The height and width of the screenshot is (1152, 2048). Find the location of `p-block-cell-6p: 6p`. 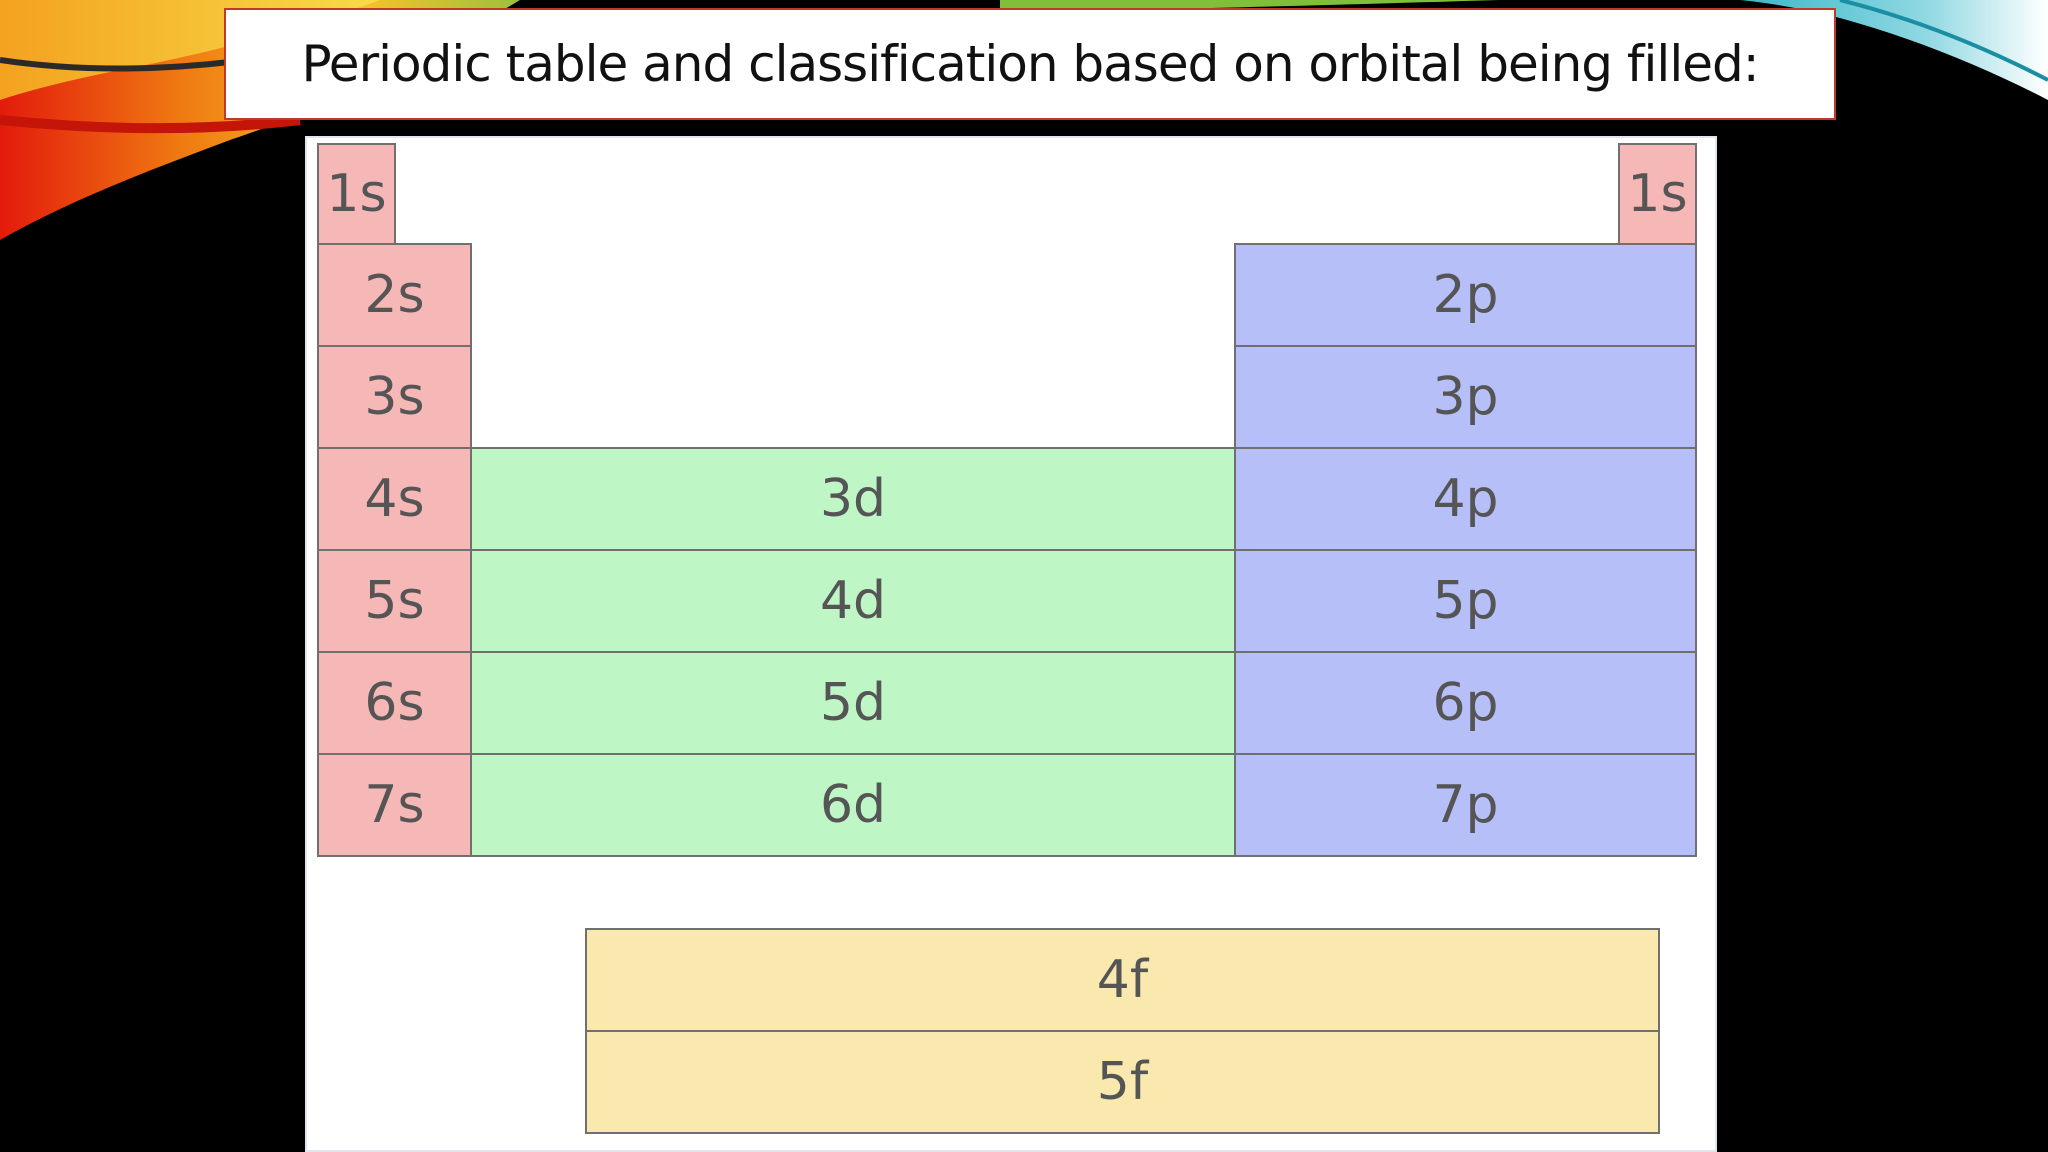

p-block-cell-6p: 6p is located at coordinates (1465, 703).